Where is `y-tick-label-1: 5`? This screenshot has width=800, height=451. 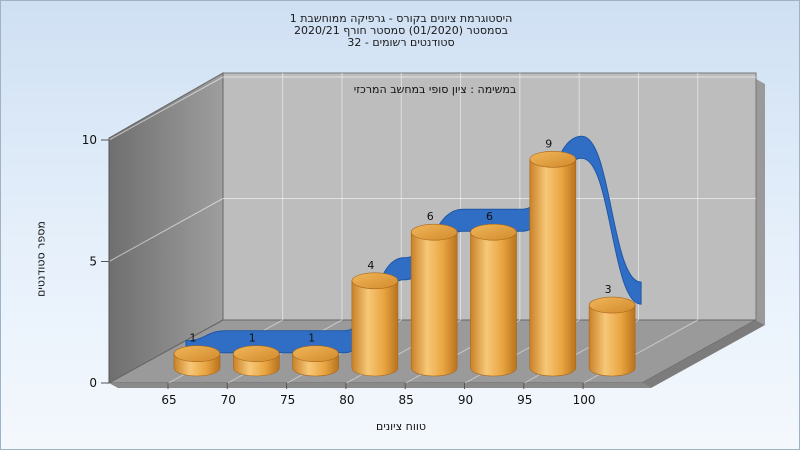 y-tick-label-1: 5 is located at coordinates (93, 262).